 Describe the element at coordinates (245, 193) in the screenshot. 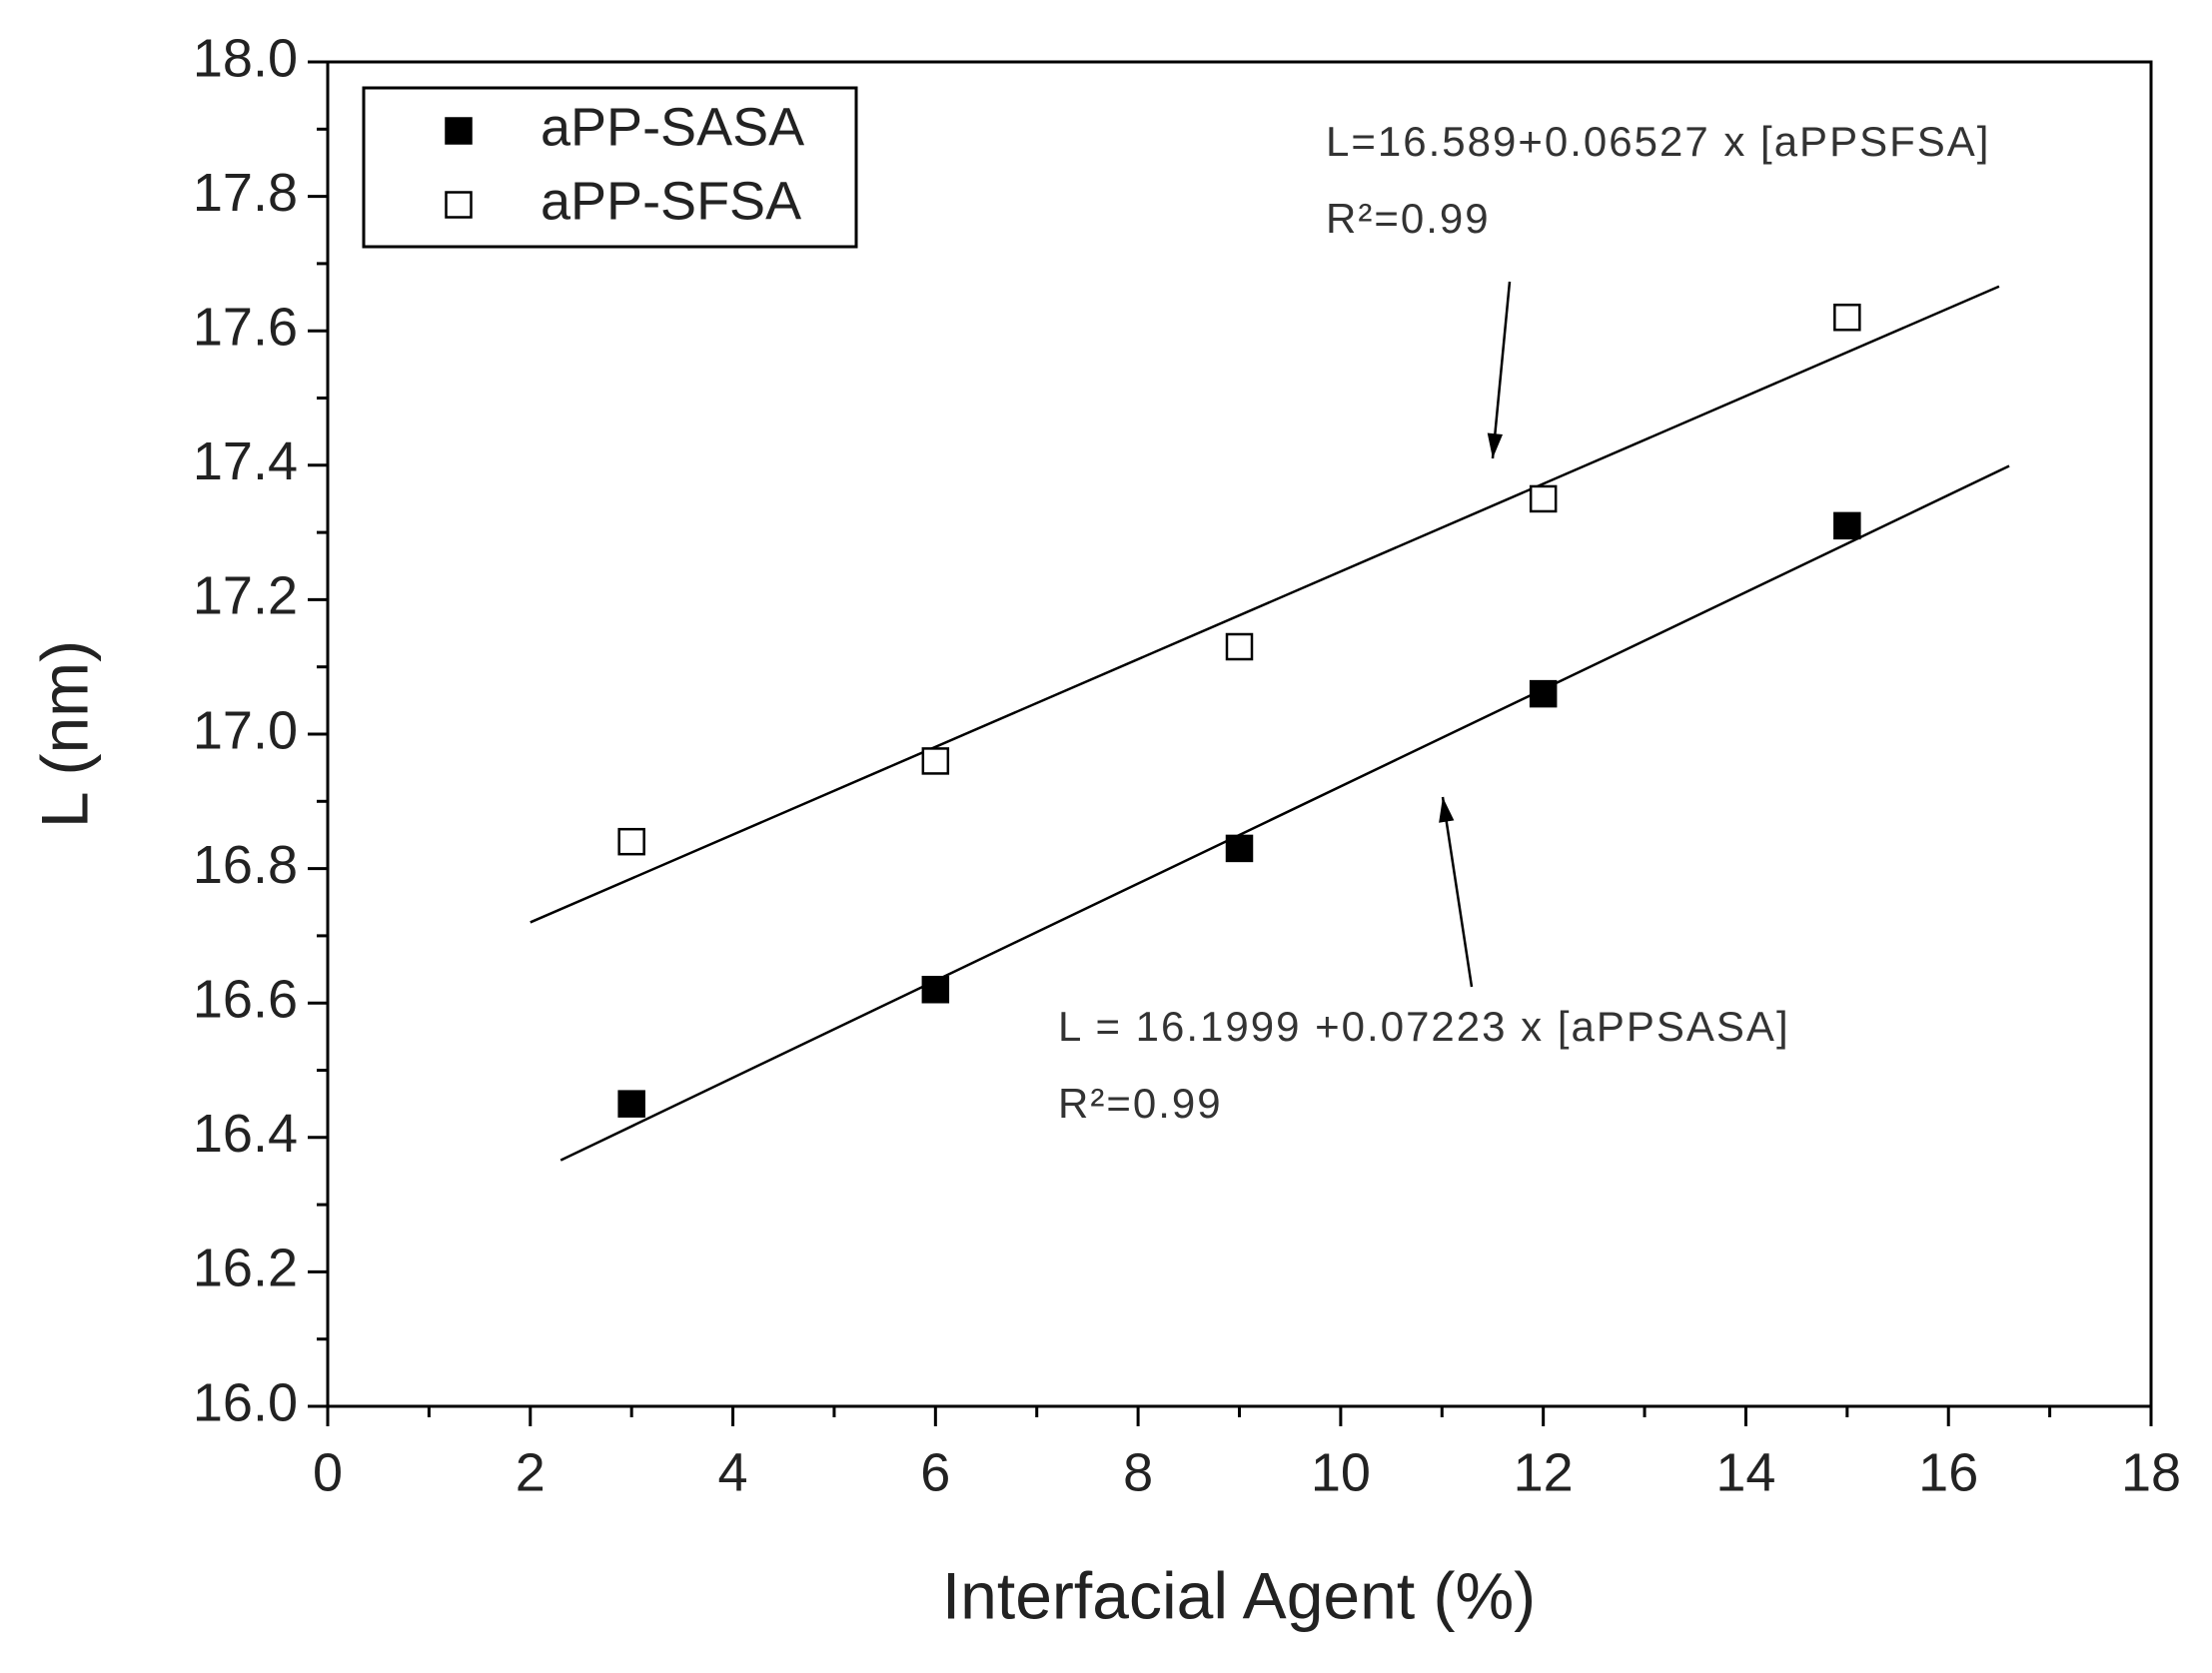

I see `y-tick-label: 17.8` at that location.